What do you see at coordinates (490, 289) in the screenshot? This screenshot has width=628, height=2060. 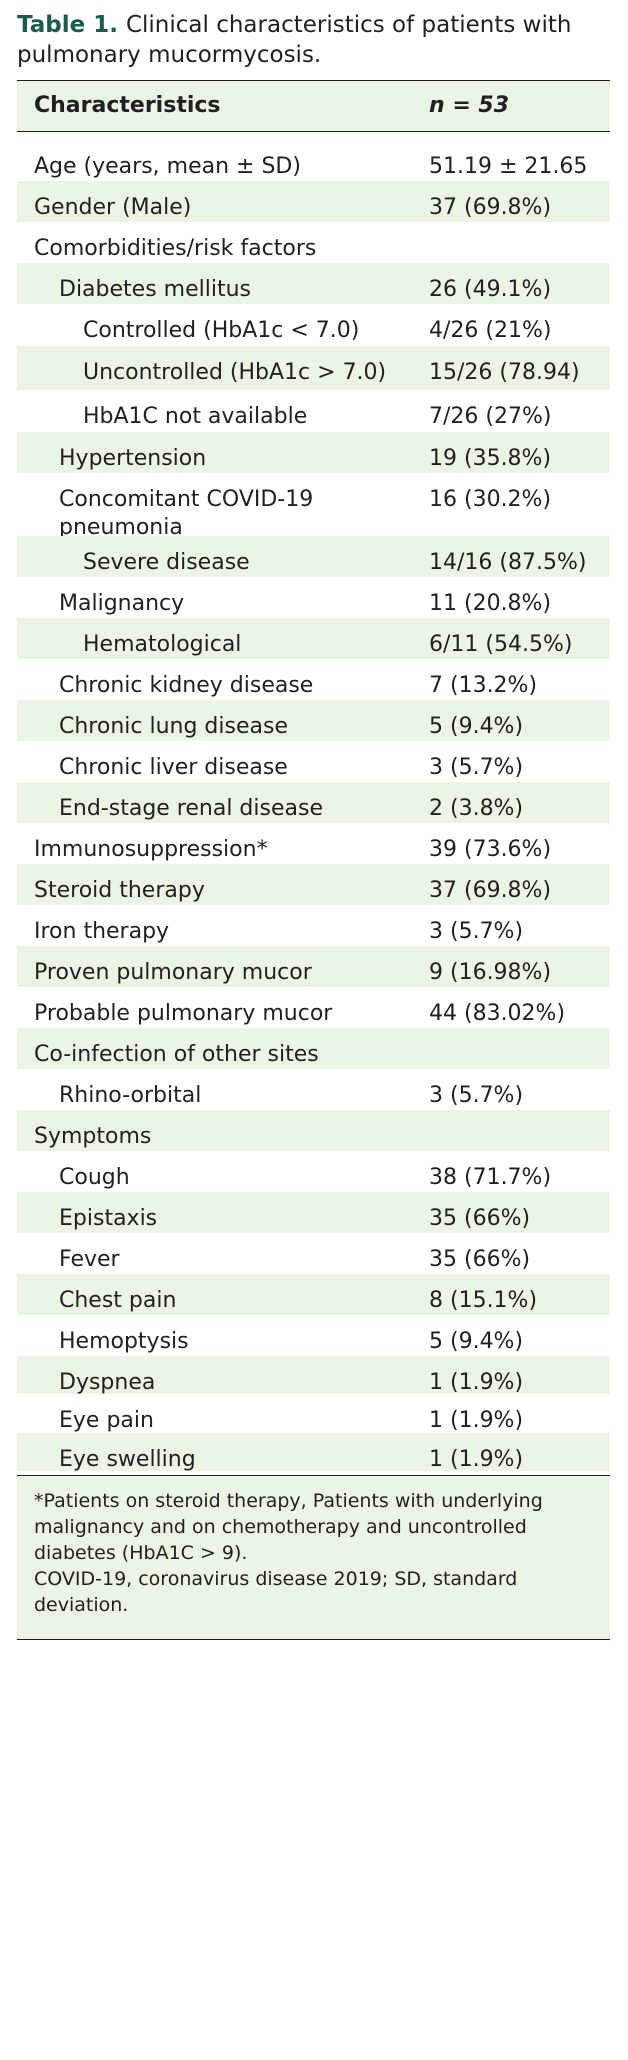 I see `row-value: 26 (49.1%)` at bounding box center [490, 289].